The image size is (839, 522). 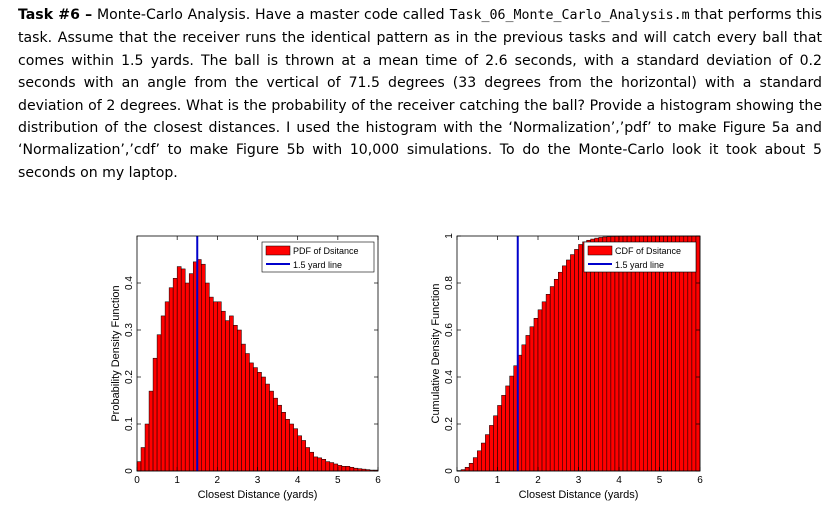 I want to click on x-tick-label: 3, so click(x=579, y=480).